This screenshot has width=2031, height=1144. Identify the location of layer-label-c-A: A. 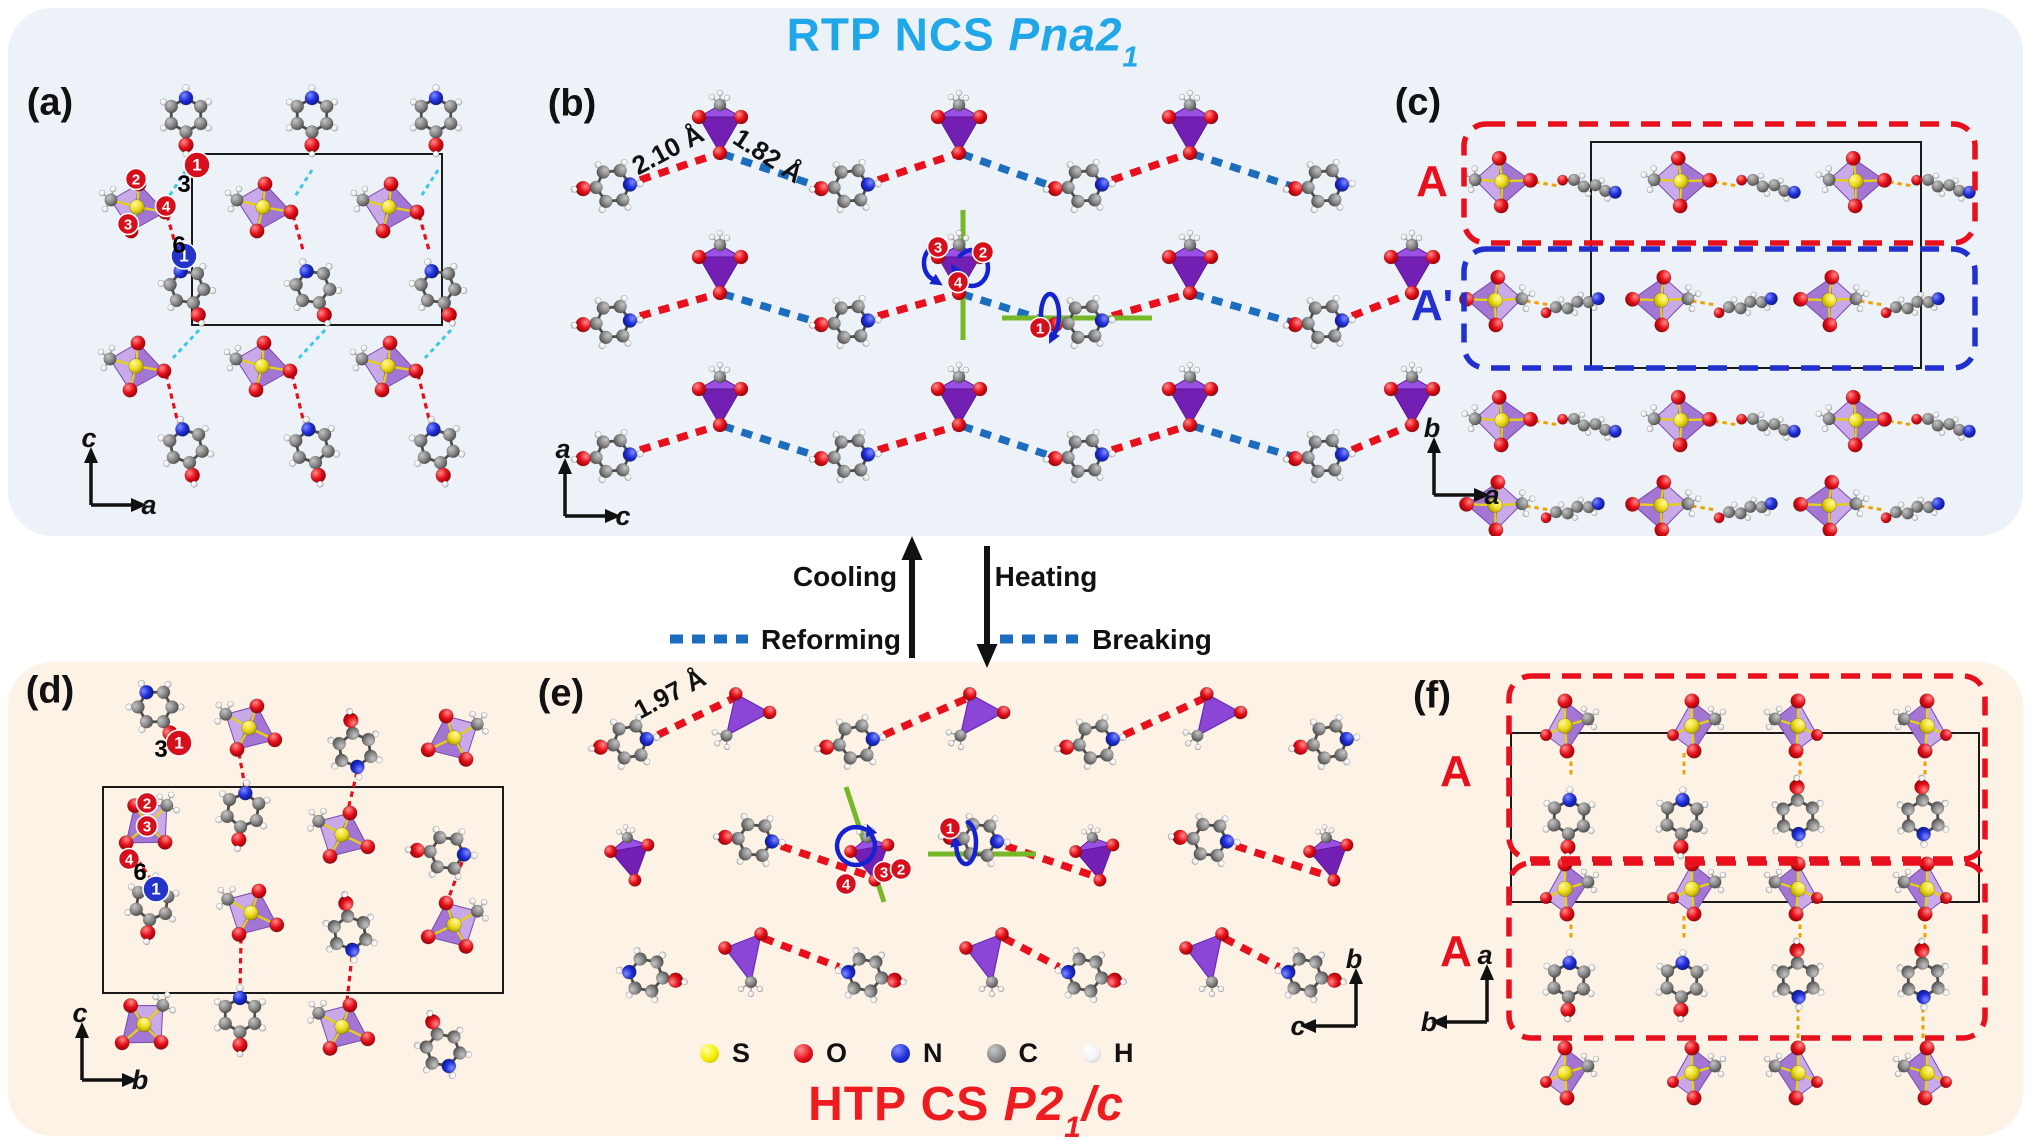
(1432, 181).